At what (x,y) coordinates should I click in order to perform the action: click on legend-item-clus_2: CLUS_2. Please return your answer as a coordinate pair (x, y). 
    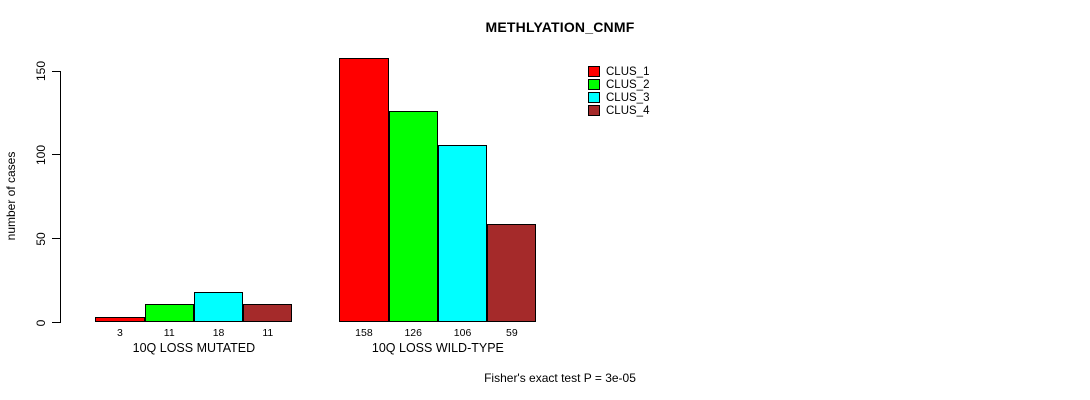
    Looking at the image, I should click on (618, 85).